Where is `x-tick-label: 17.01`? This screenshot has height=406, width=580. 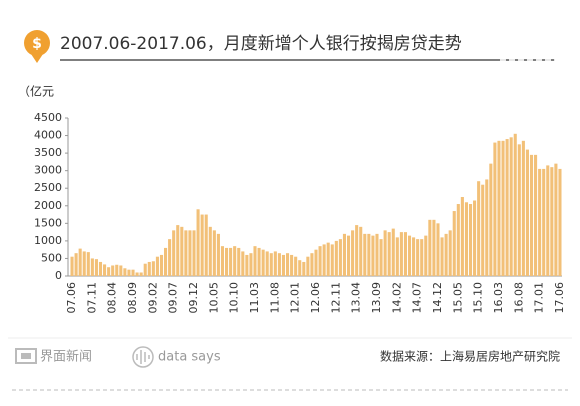 x-tick-label: 17.01 is located at coordinates (539, 298).